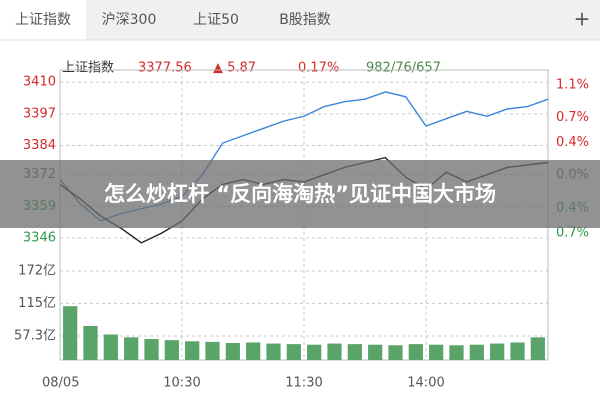  I want to click on quote-percent: 0.17%, so click(318, 68).